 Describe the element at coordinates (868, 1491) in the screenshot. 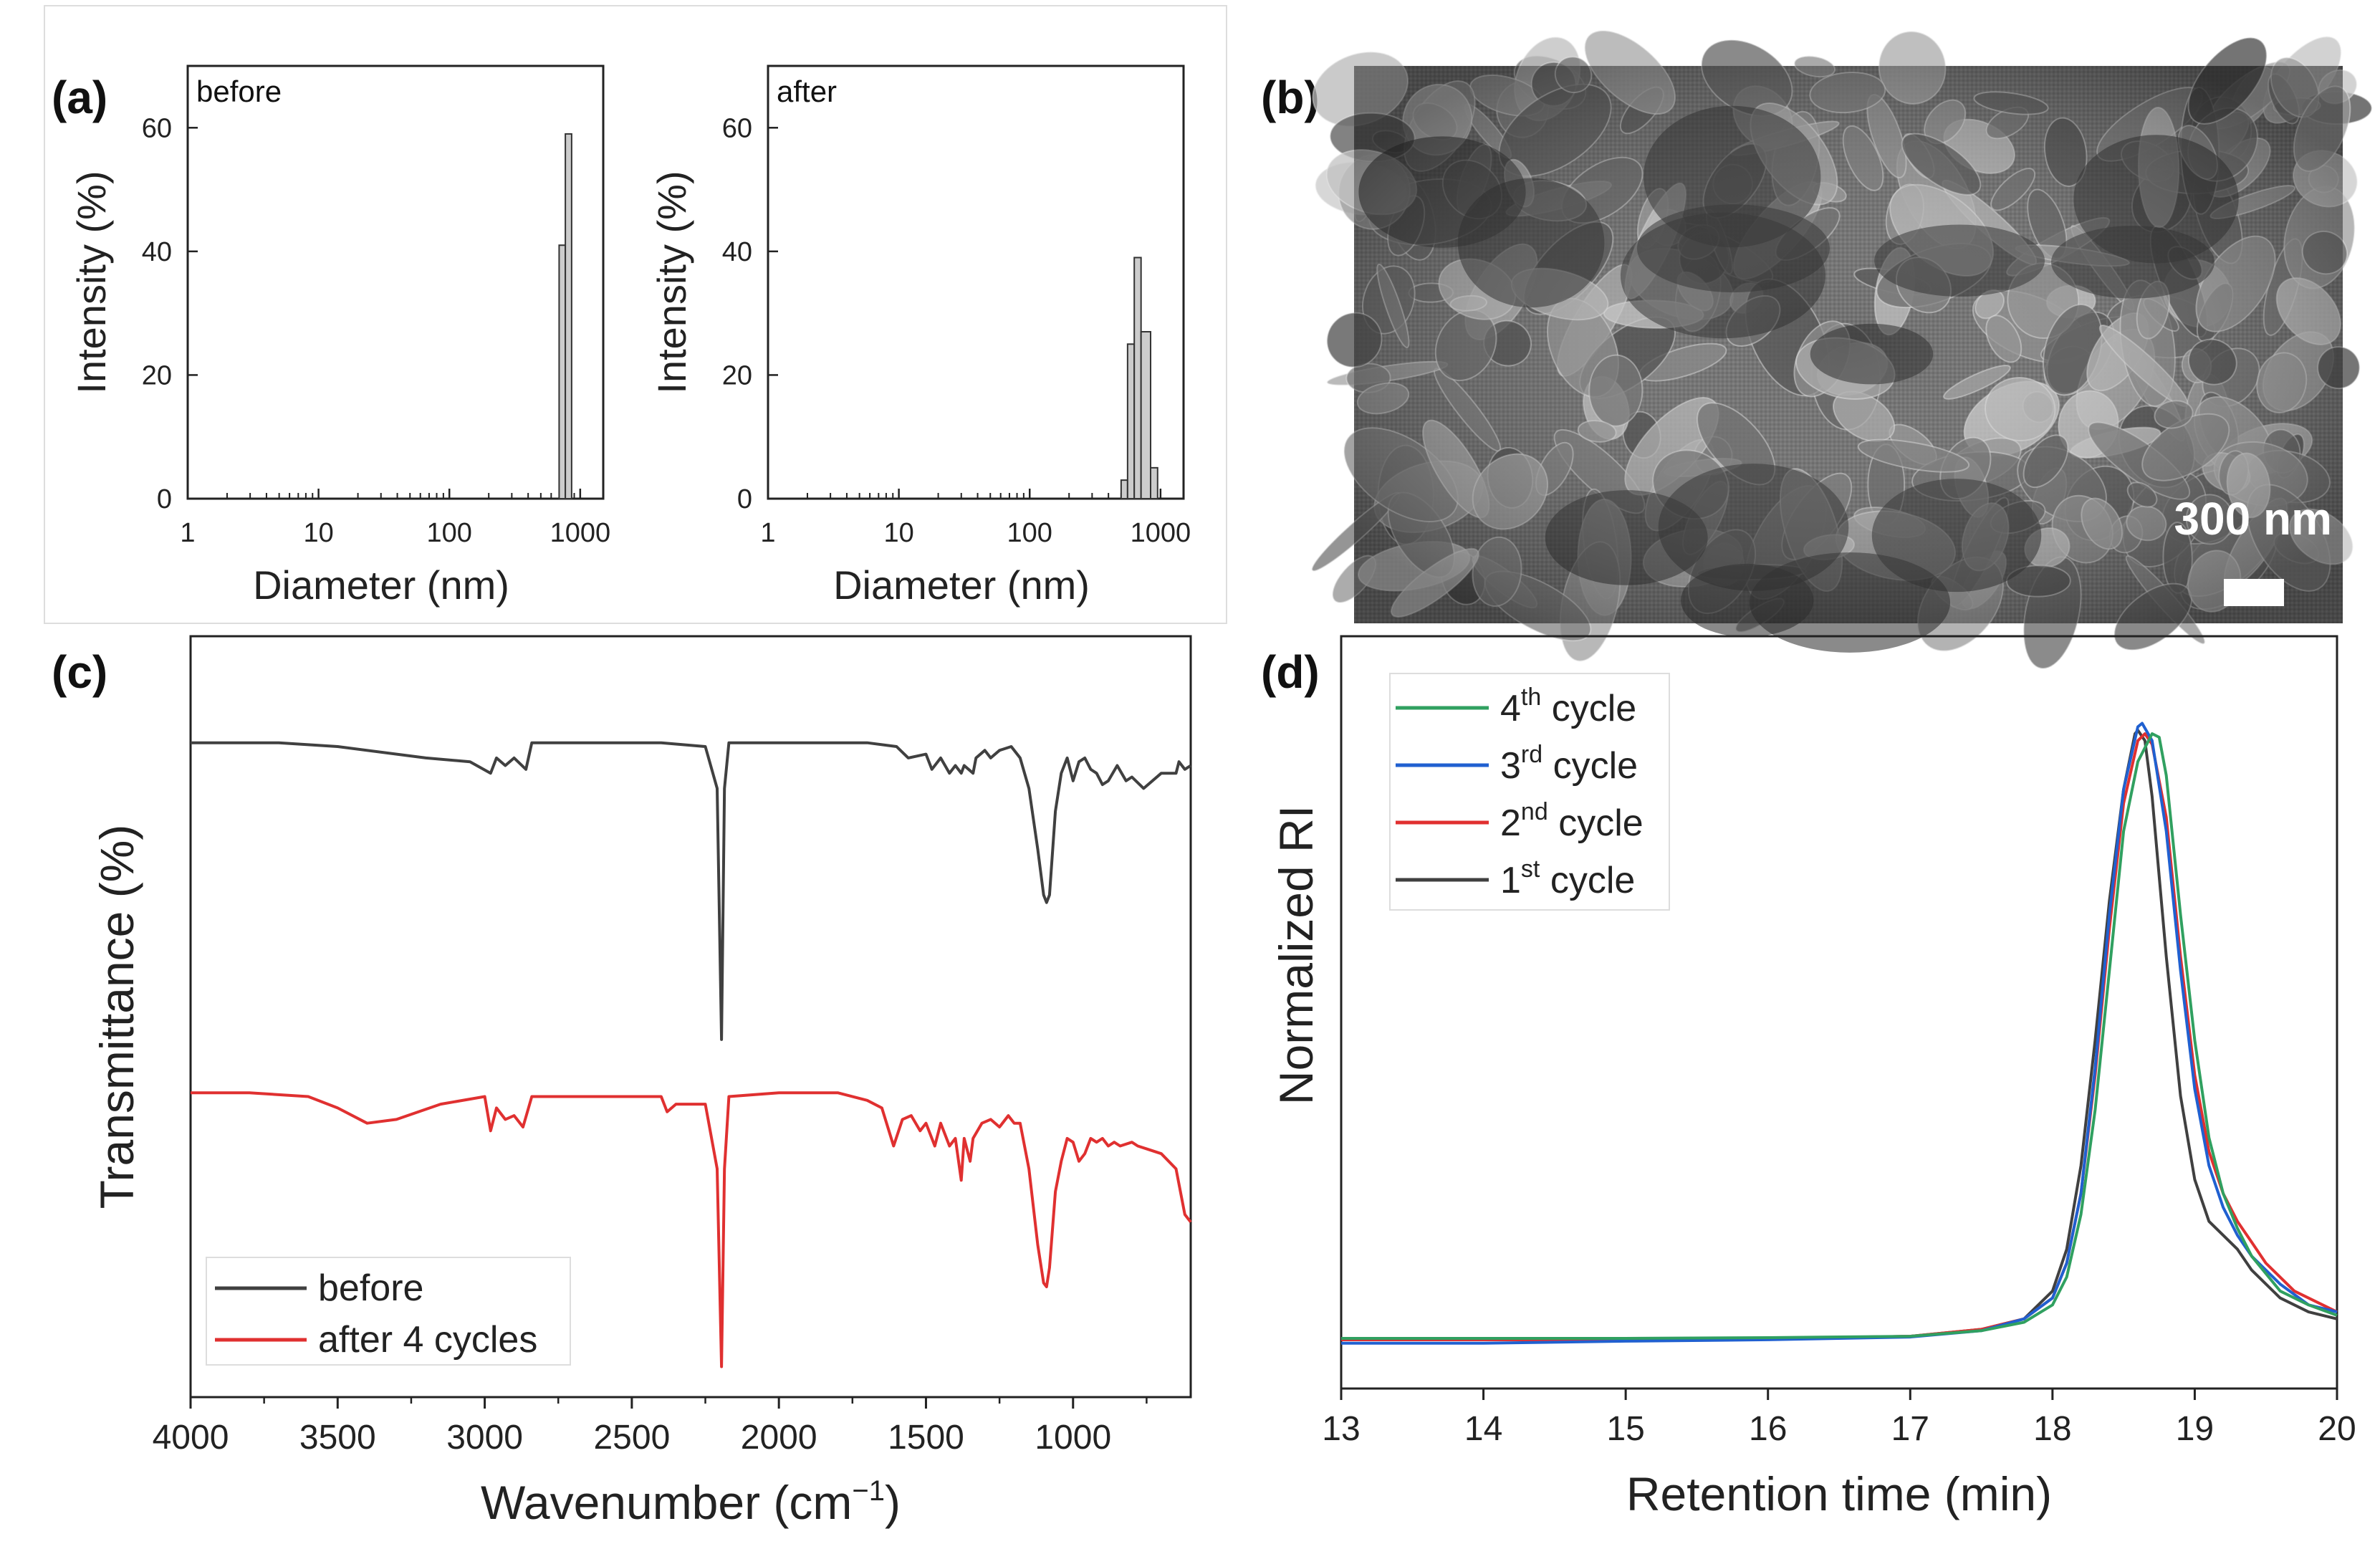

I see `x-axis-title-sup: −1` at that location.